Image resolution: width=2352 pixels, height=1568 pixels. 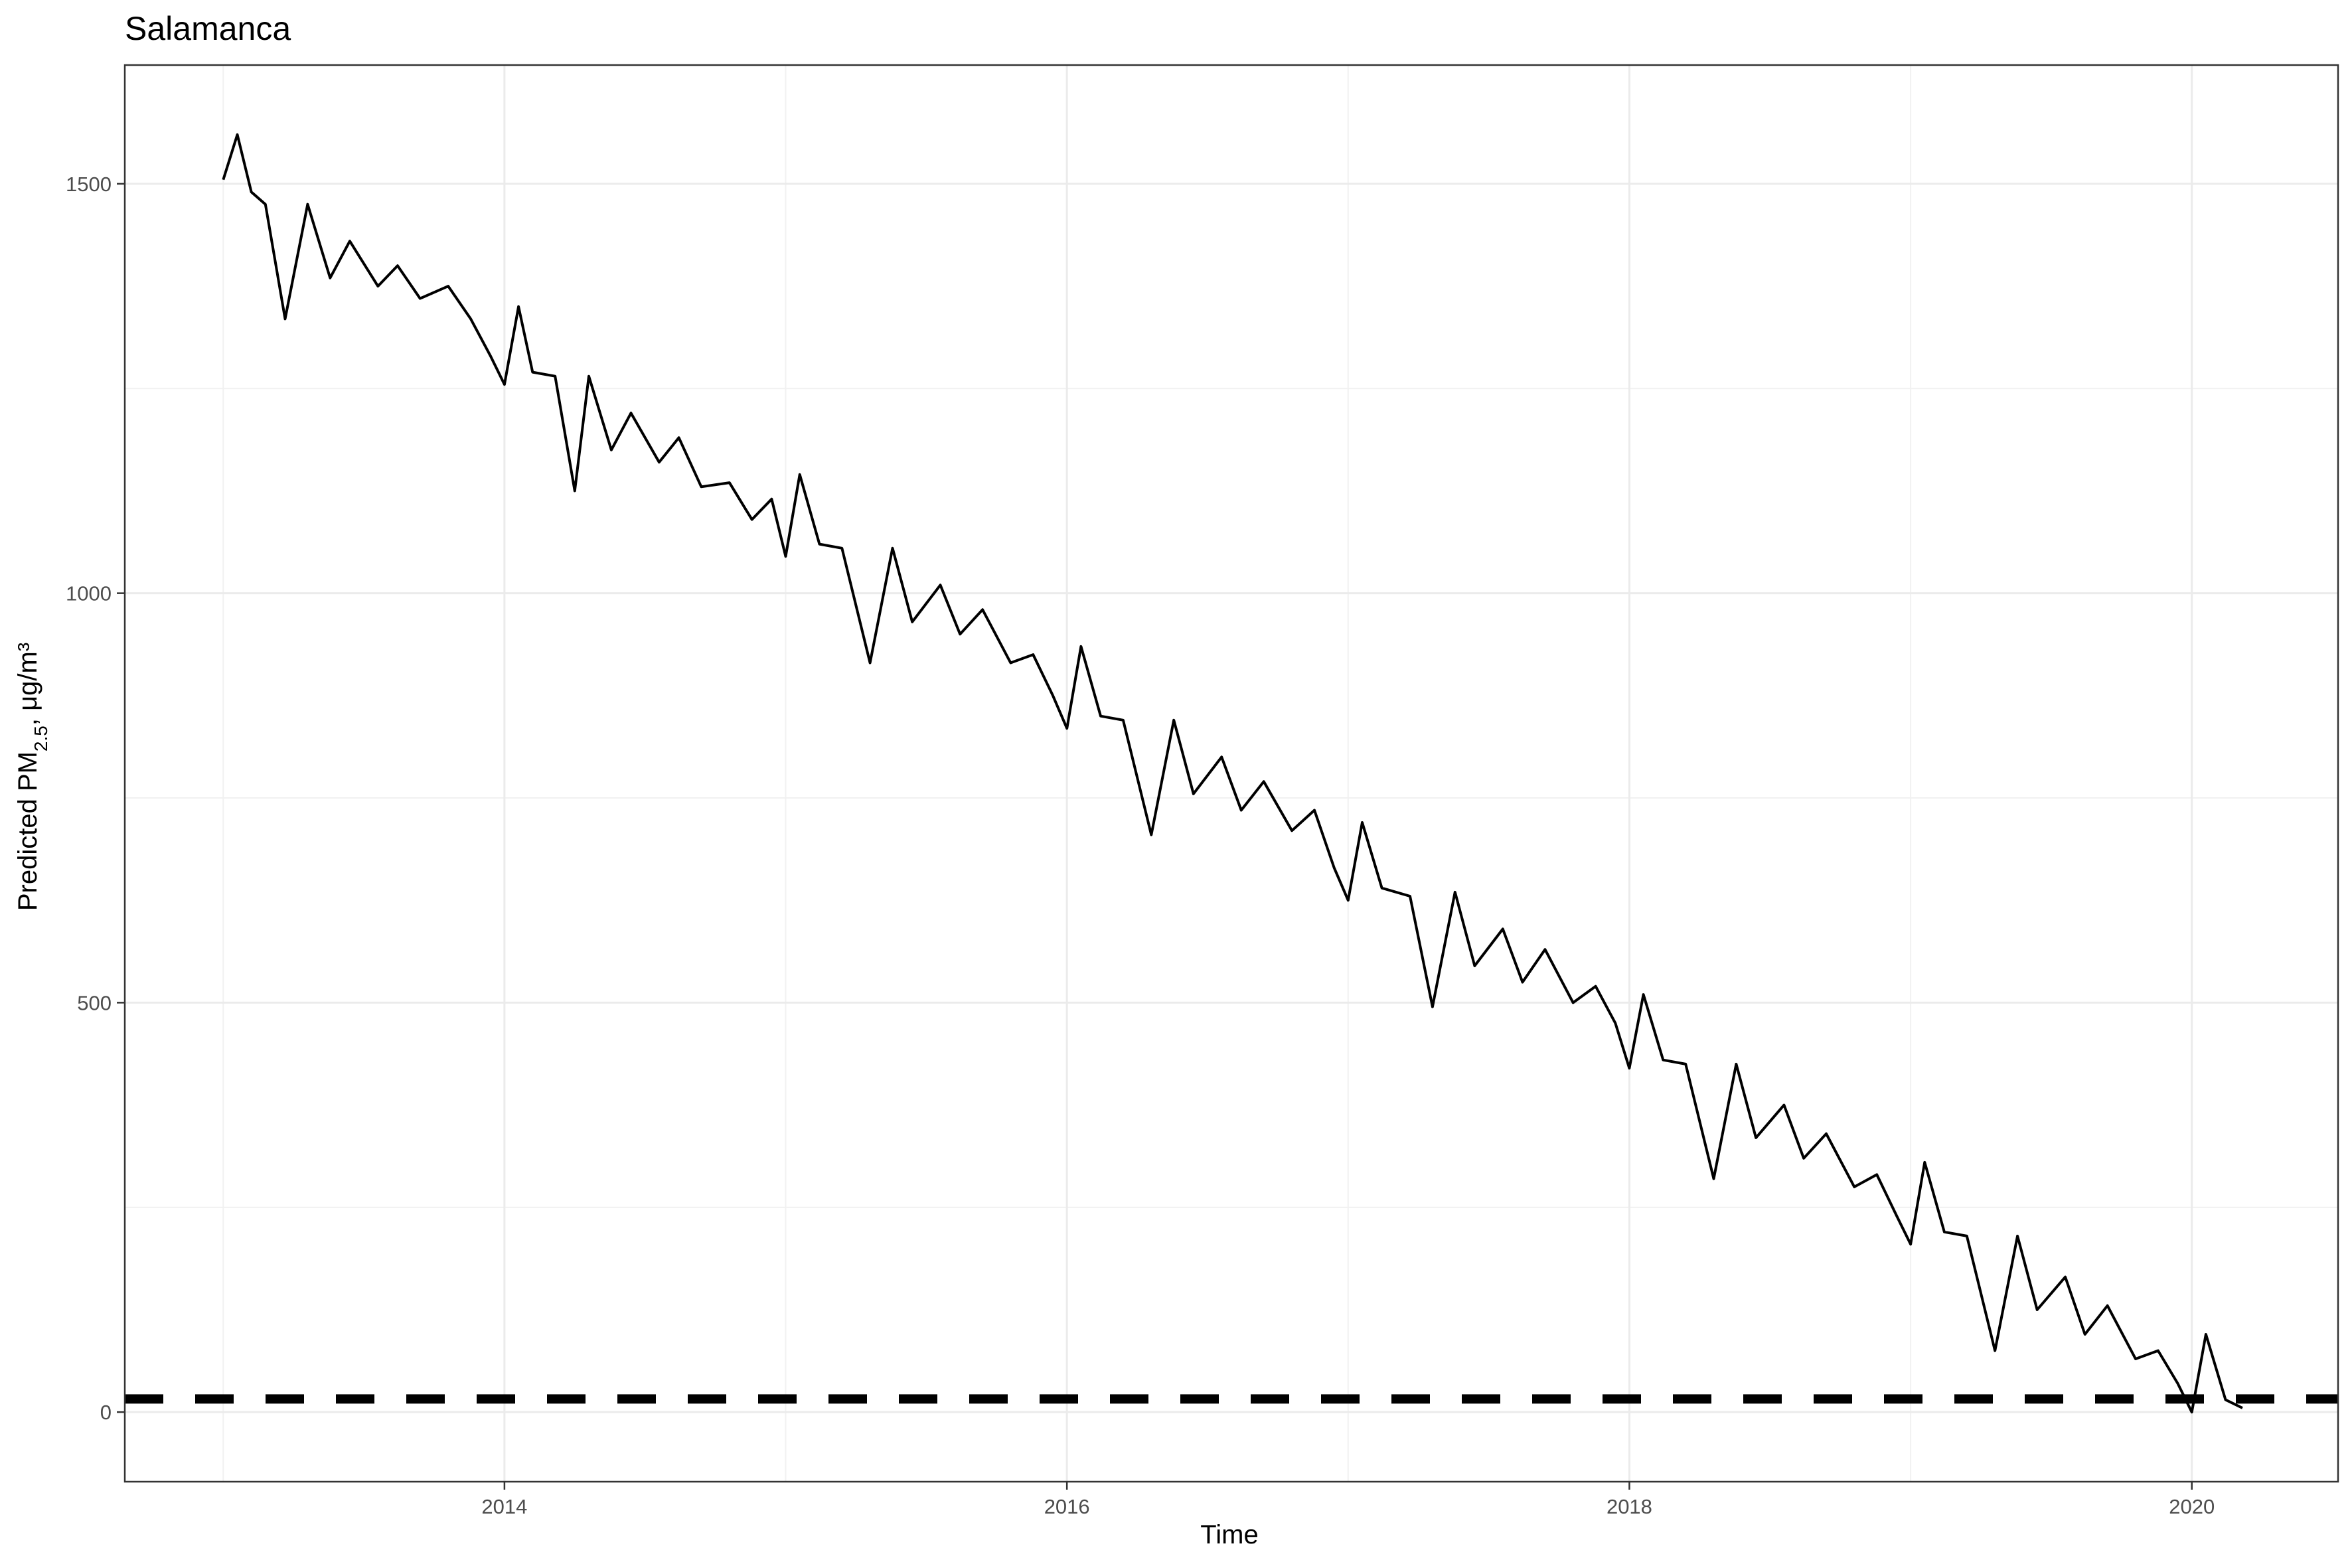 What do you see at coordinates (1229, 1534) in the screenshot?
I see `x-axis-title: Time` at bounding box center [1229, 1534].